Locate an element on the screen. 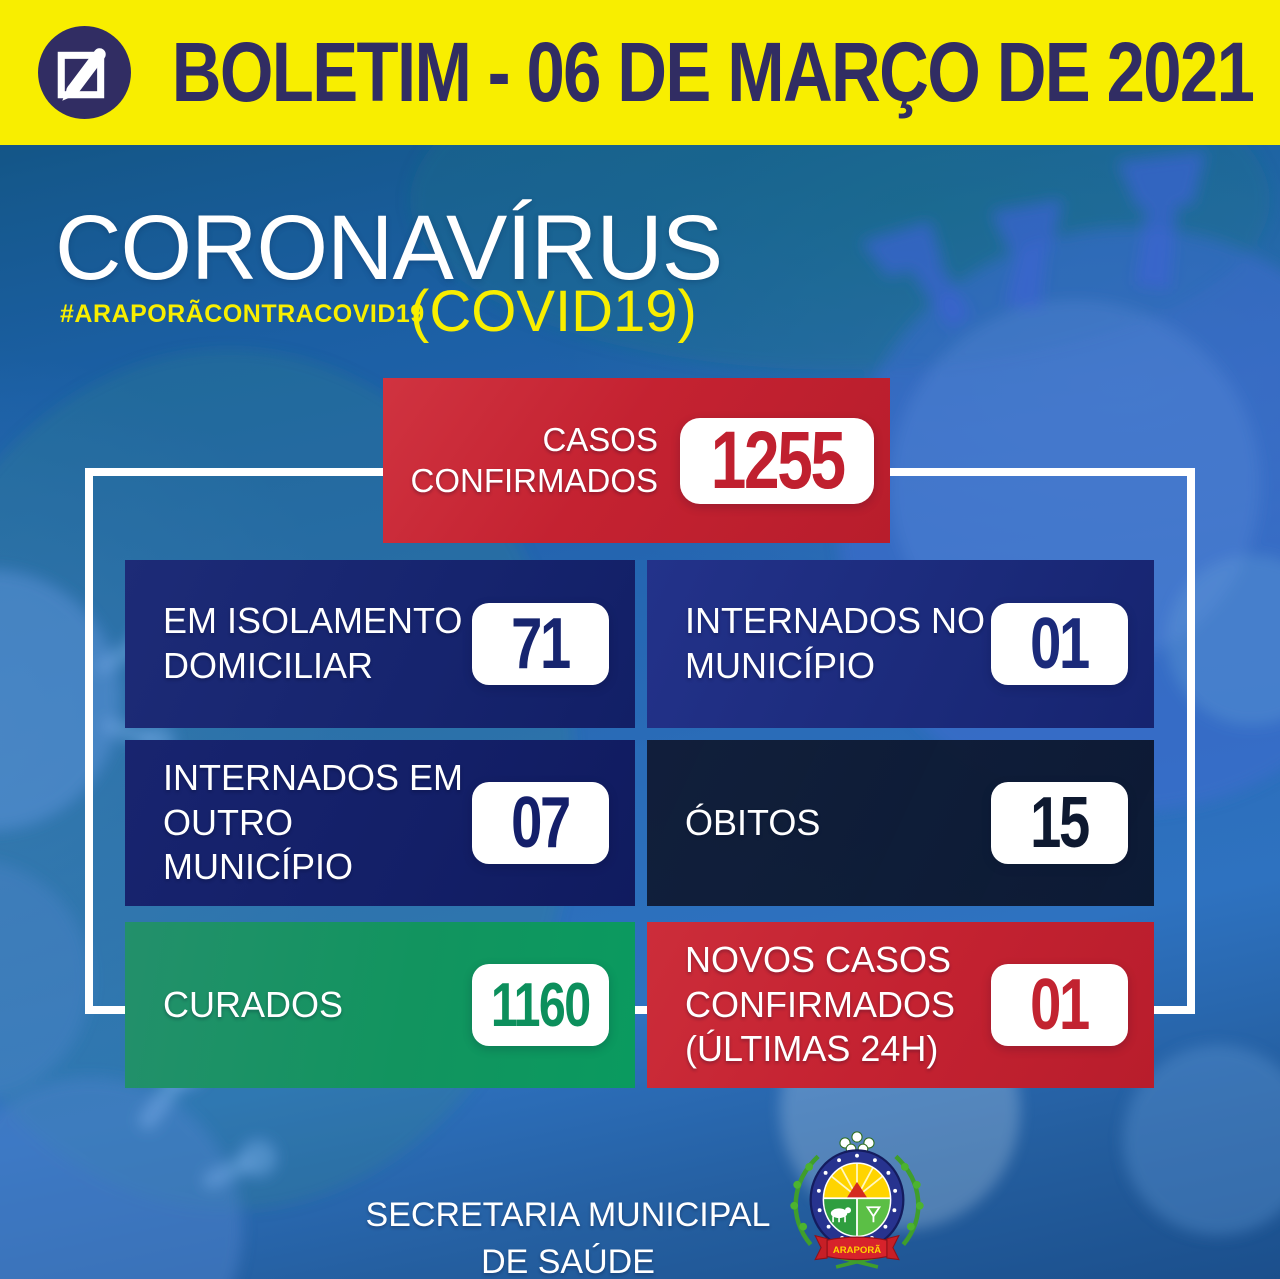 The image size is (1280, 1279). footer-org-name: SECRETARIA MUNICIPAL DE SAÚDE is located at coordinates (568, 1235).